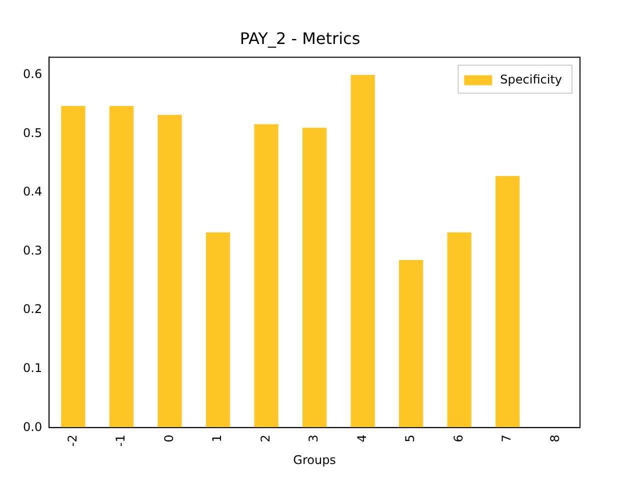 Image resolution: width=640 pixels, height=480 pixels. What do you see at coordinates (555, 438) in the screenshot?
I see `x-tick-label: 8` at bounding box center [555, 438].